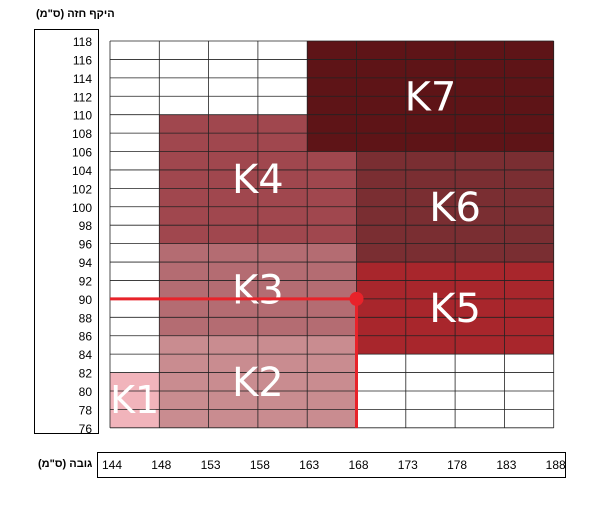 The image size is (600, 518). What do you see at coordinates (86, 337) in the screenshot?
I see `y-tick-label: 86` at bounding box center [86, 337].